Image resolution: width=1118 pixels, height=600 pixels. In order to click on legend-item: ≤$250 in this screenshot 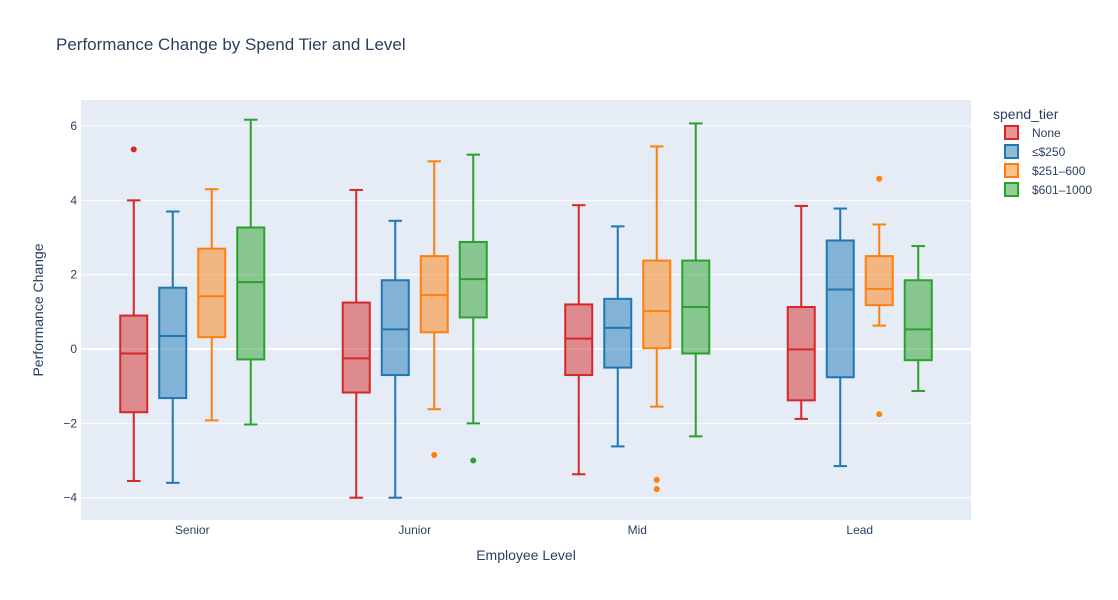, I will do `click(1035, 151)`.